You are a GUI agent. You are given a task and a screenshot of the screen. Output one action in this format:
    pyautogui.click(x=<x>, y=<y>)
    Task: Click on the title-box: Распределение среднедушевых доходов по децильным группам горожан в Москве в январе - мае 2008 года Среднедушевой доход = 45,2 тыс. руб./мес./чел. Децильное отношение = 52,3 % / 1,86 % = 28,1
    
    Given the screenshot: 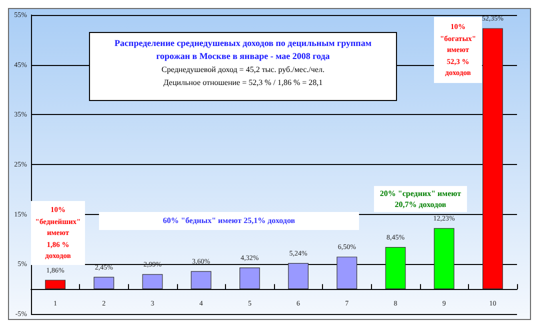 What is the action you would take?
    pyautogui.click(x=243, y=66)
    